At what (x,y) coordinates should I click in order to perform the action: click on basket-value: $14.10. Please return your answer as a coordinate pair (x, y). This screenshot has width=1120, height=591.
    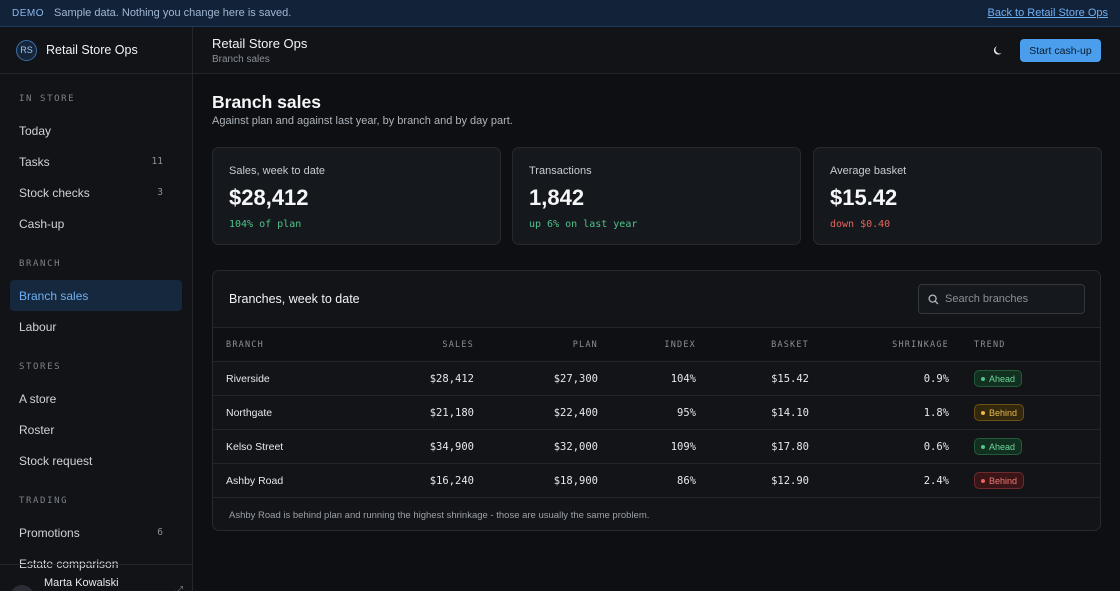
    Looking at the image, I should click on (790, 412).